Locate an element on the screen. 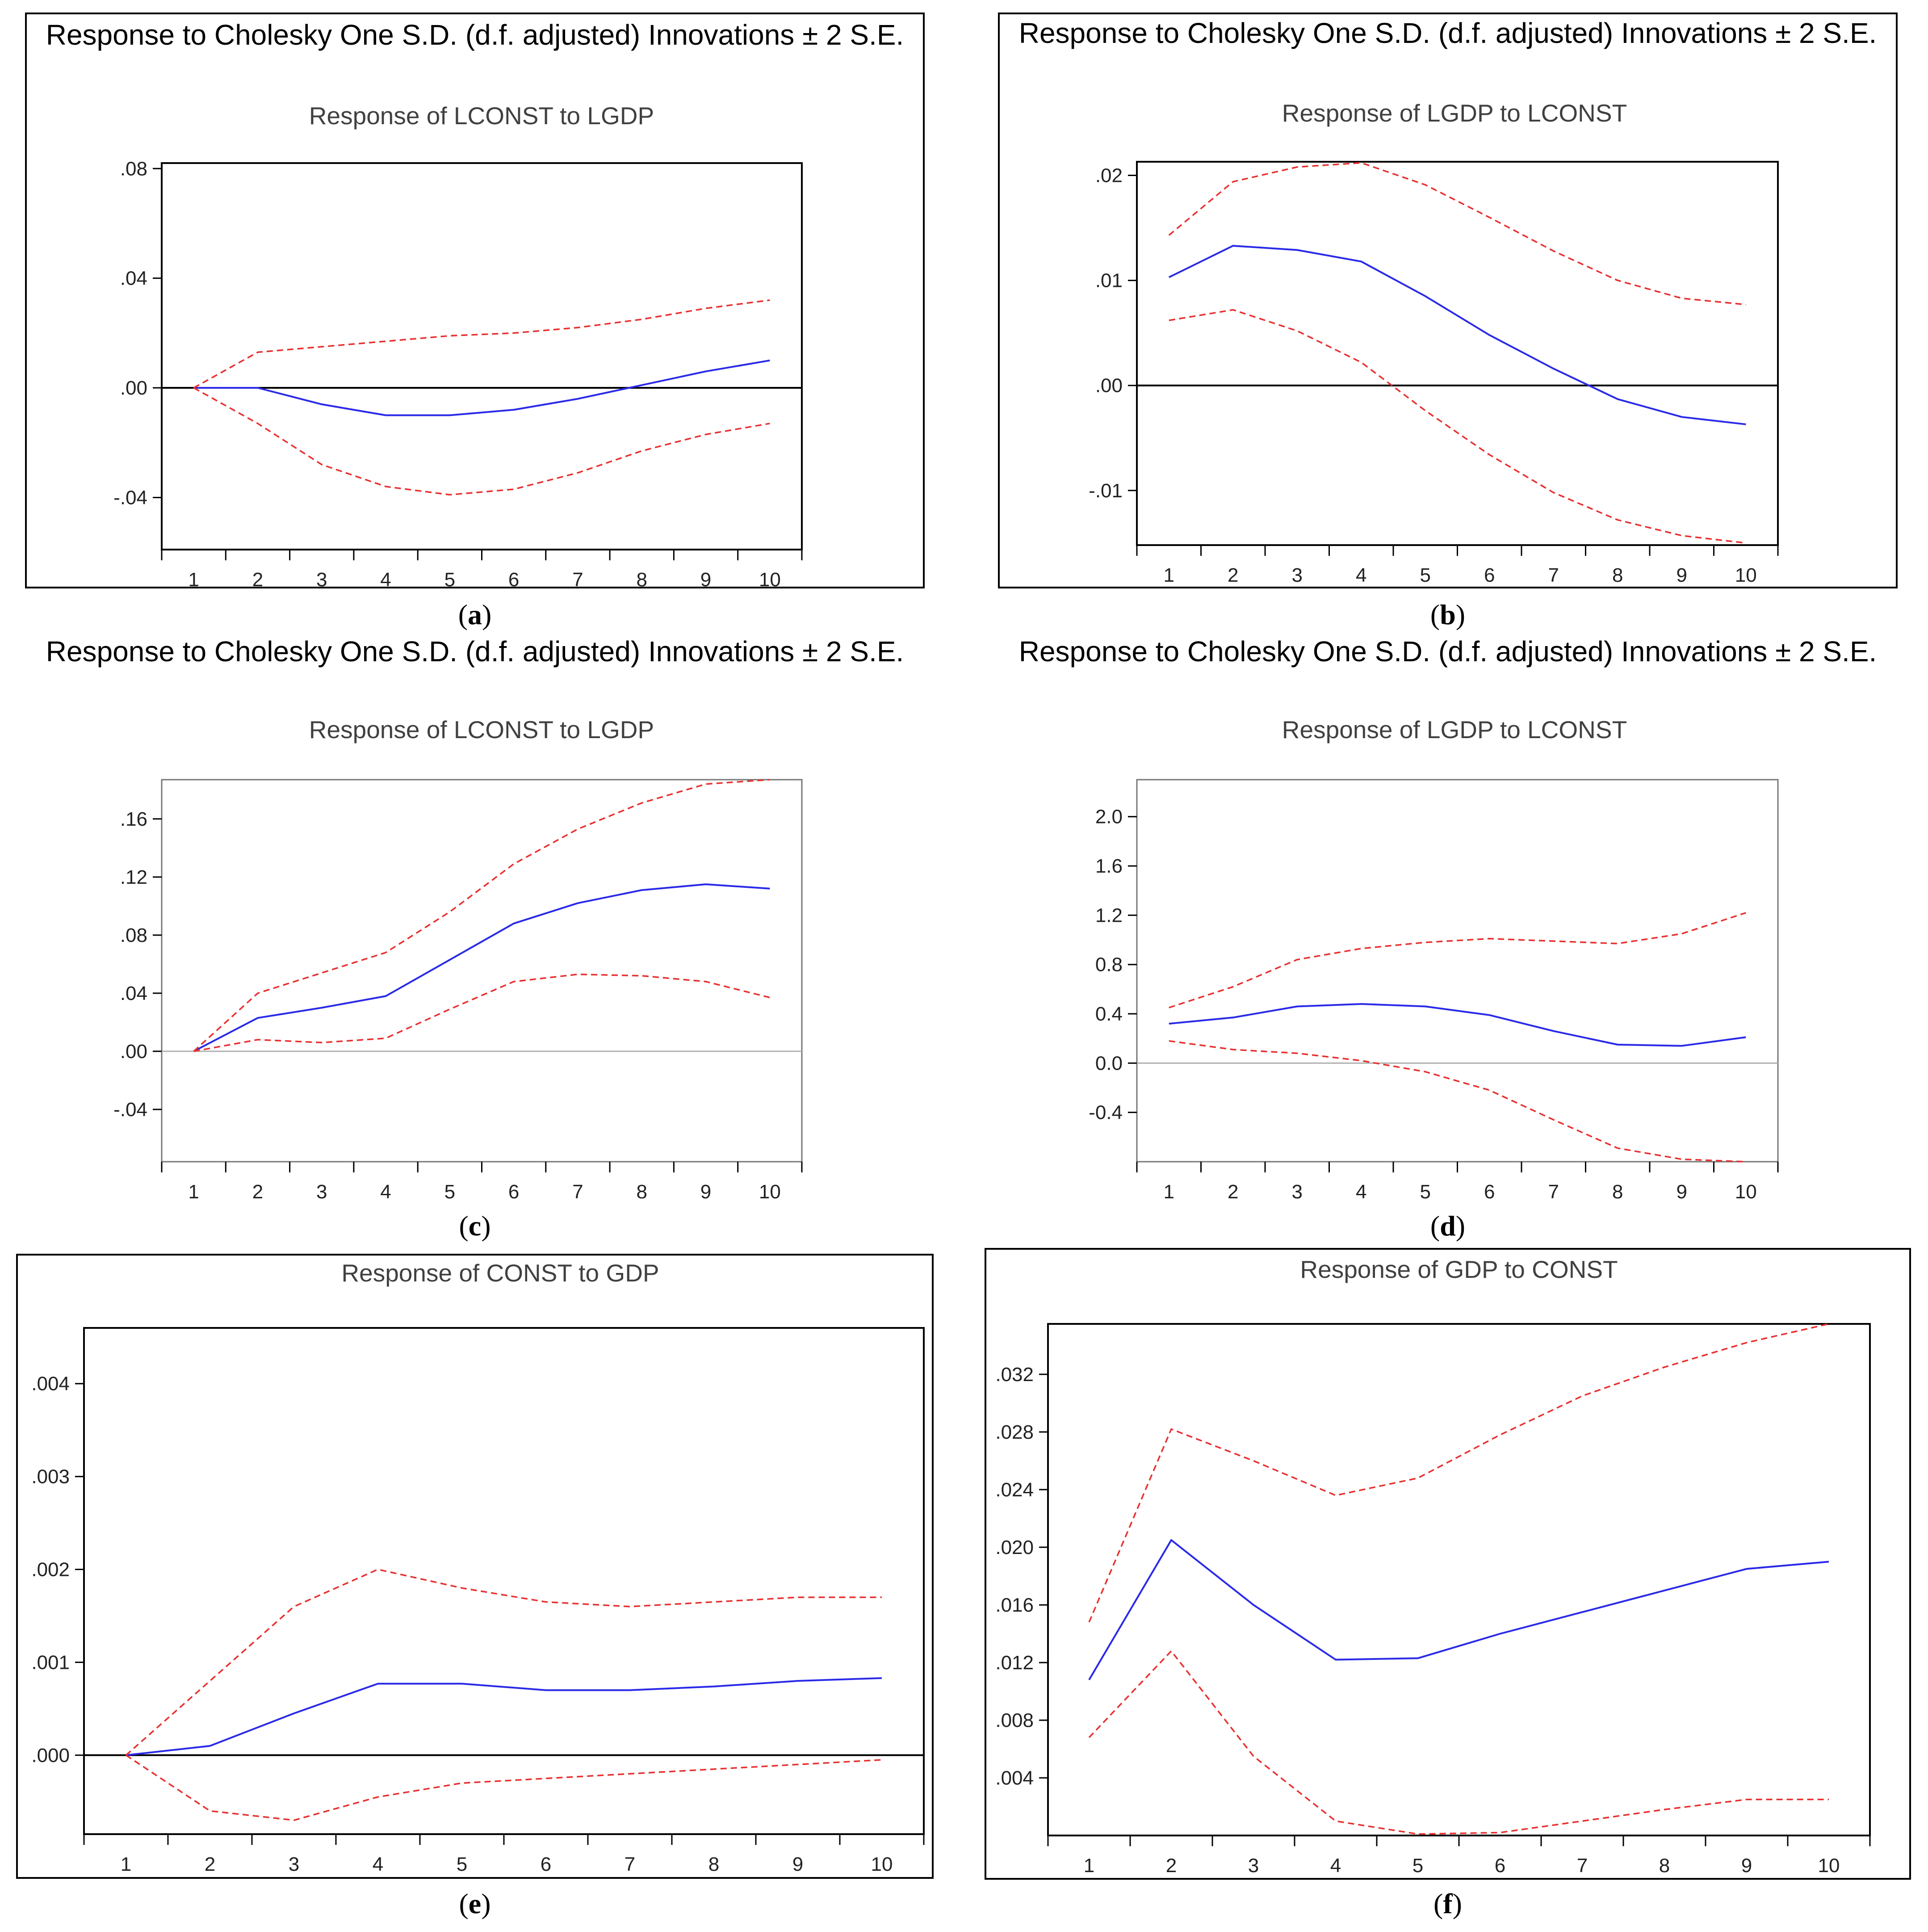  panel-a-frame is located at coordinates (475, 300).